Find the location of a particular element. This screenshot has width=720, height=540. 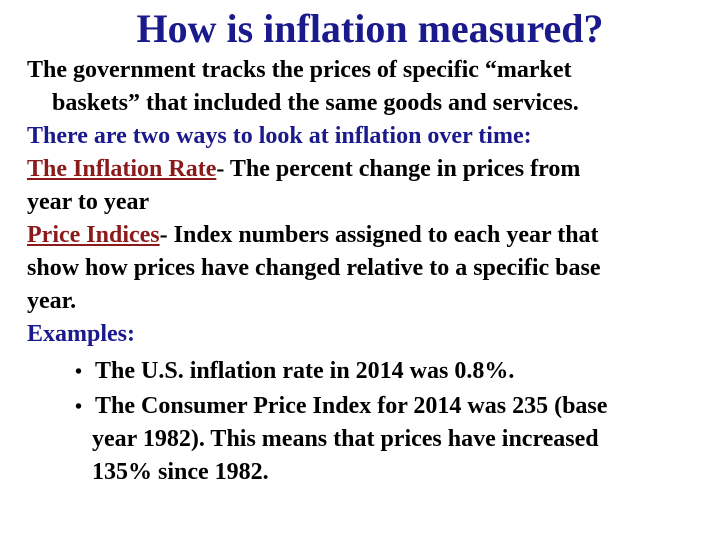

inflation-rate-continuation: year to year is located at coordinates (88, 202).